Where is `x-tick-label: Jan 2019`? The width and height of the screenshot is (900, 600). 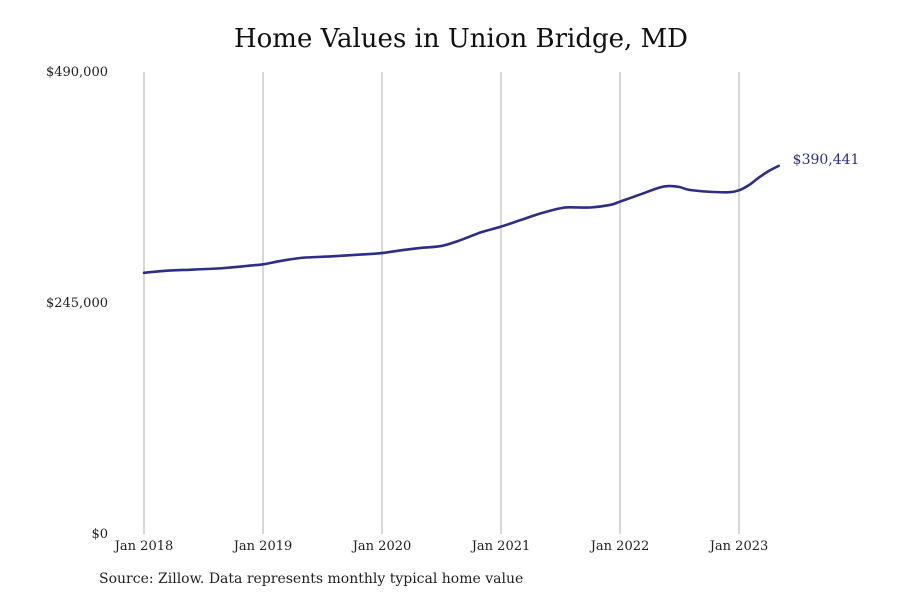
x-tick-label: Jan 2019 is located at coordinates (262, 546).